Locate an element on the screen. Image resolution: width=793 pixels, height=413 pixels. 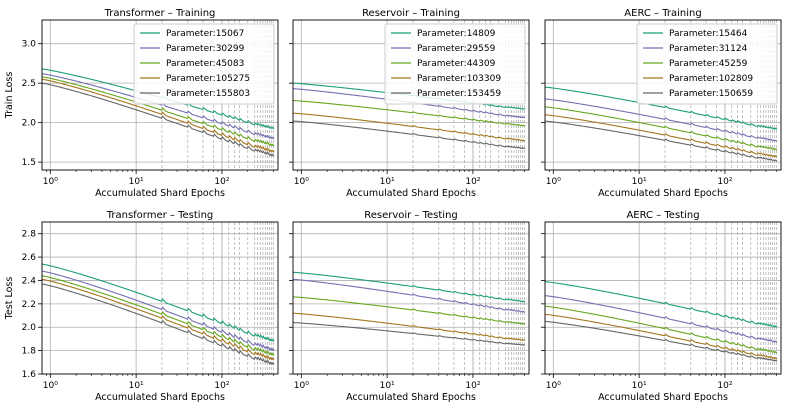
legend-entry: Parameter:15067 is located at coordinates (205, 34).